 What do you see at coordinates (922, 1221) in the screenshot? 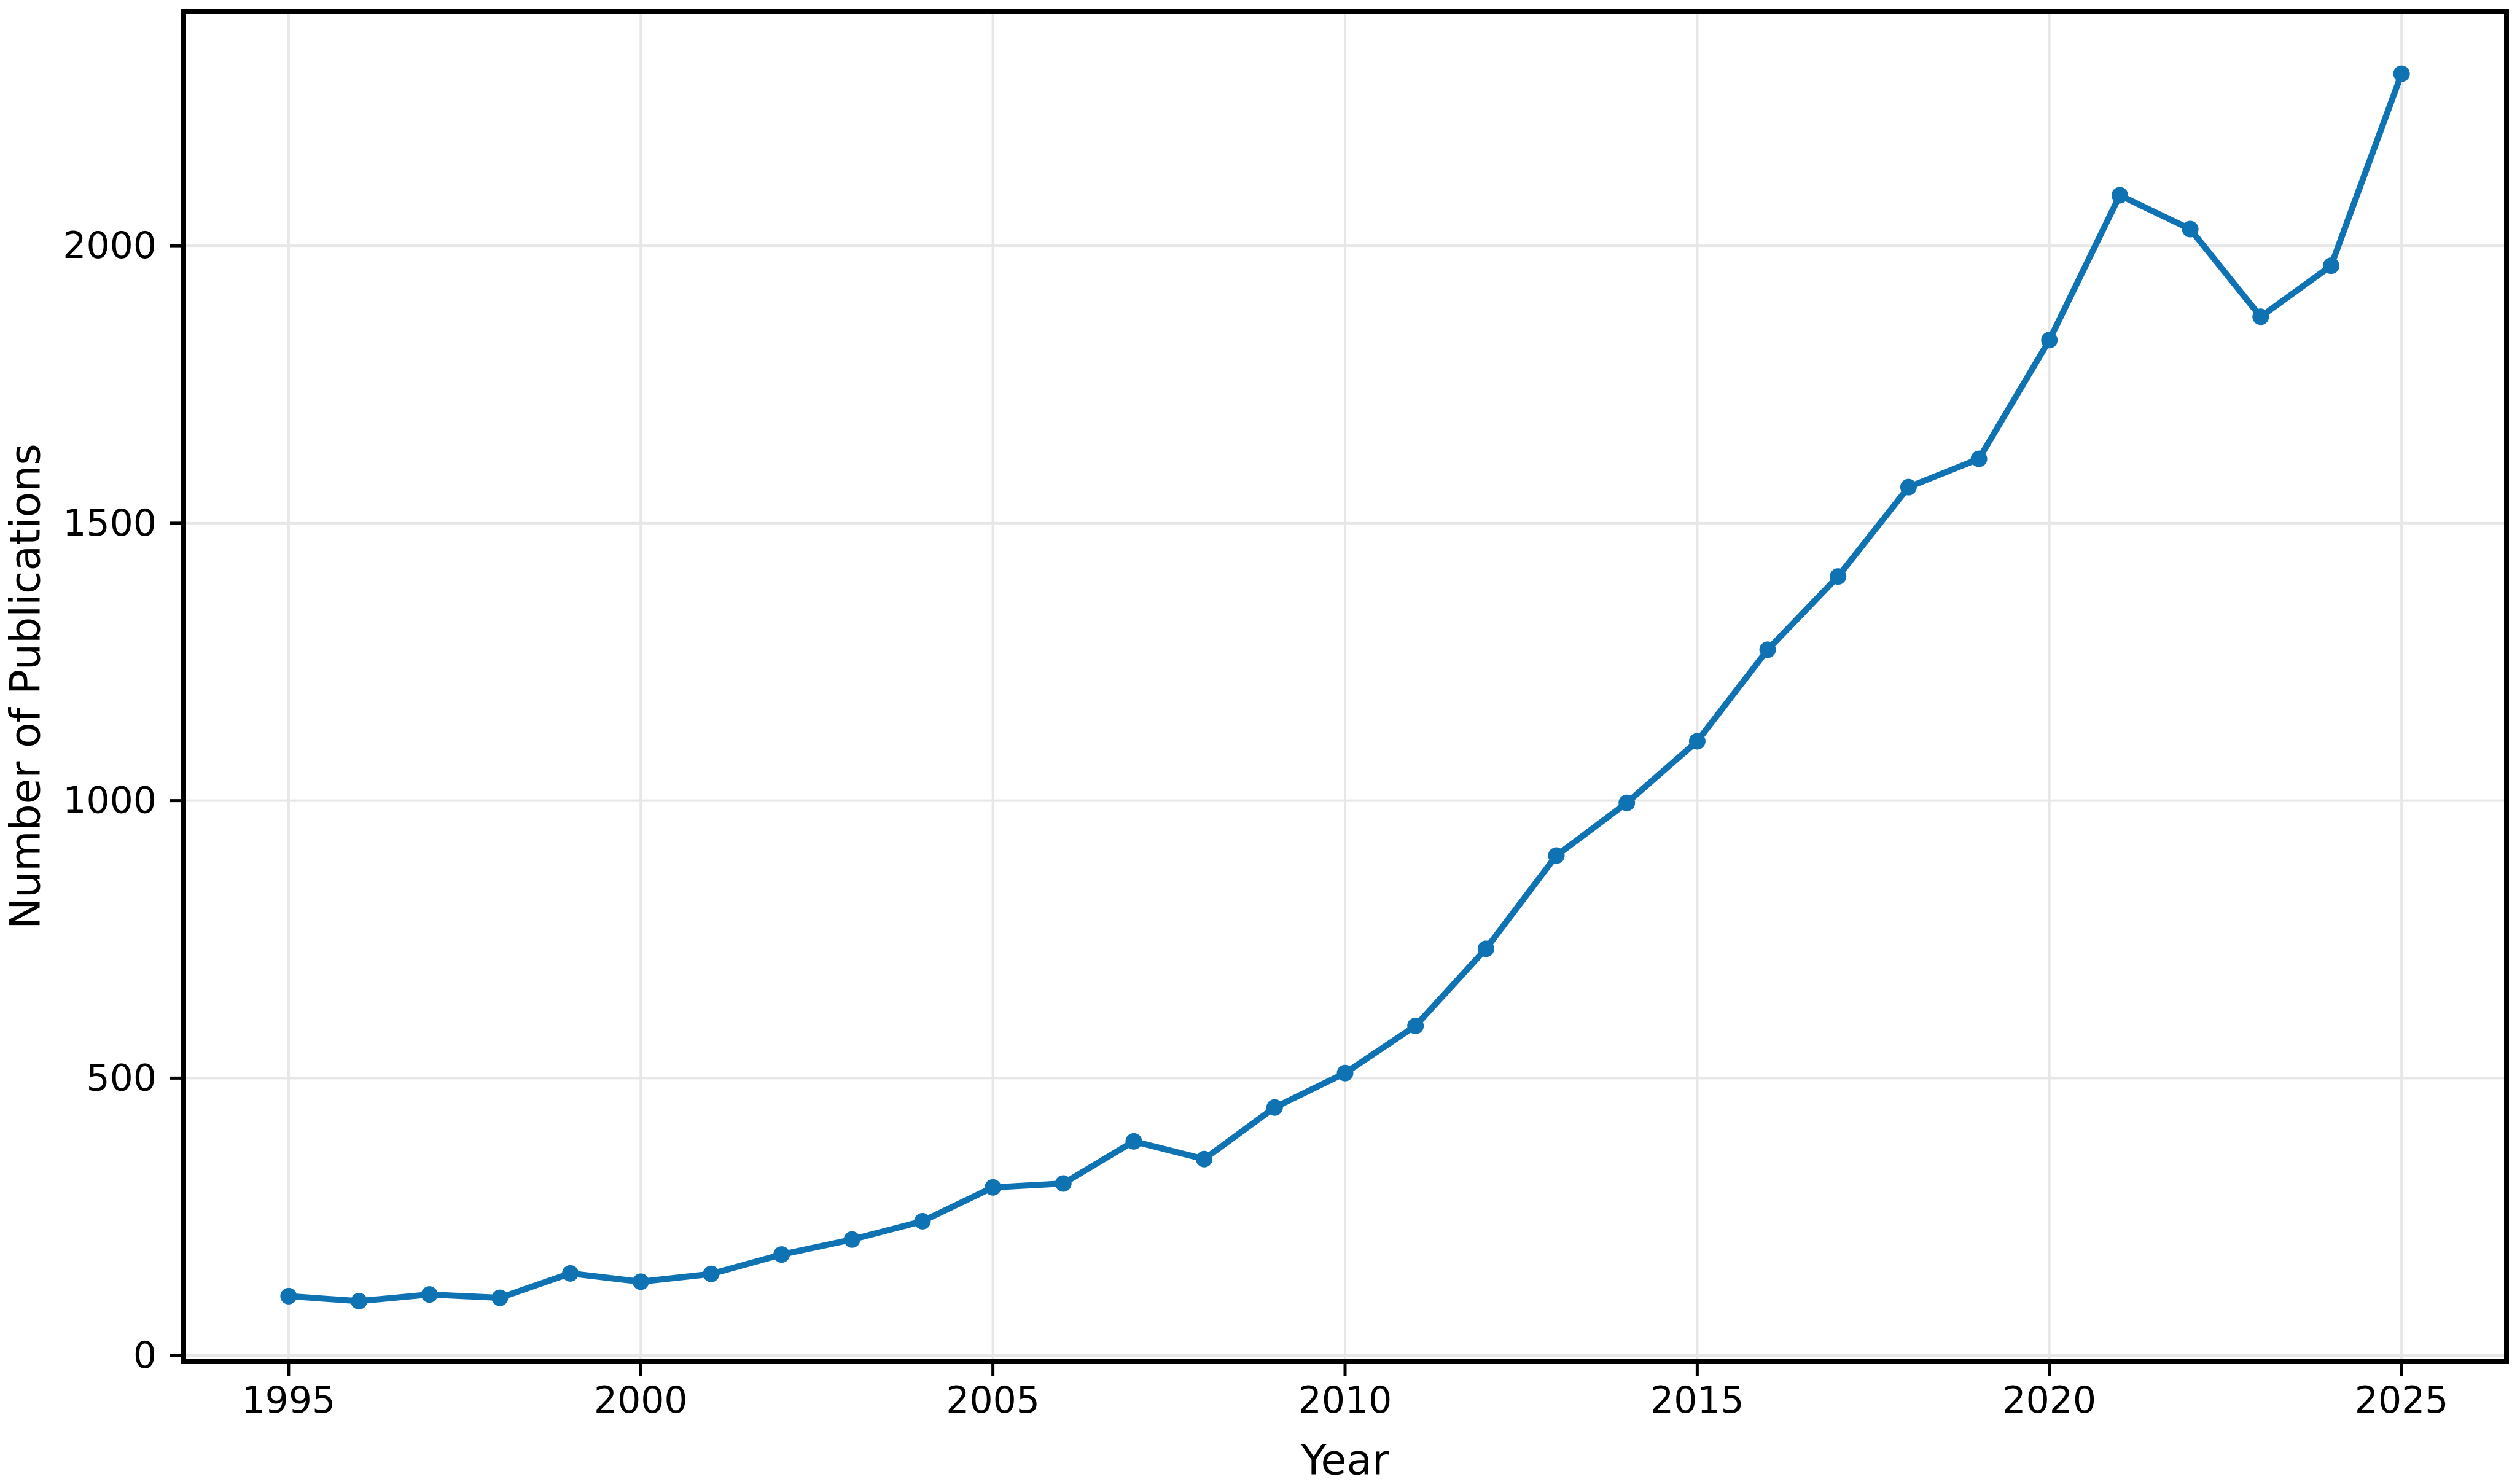
I see `data-point-2004` at bounding box center [922, 1221].